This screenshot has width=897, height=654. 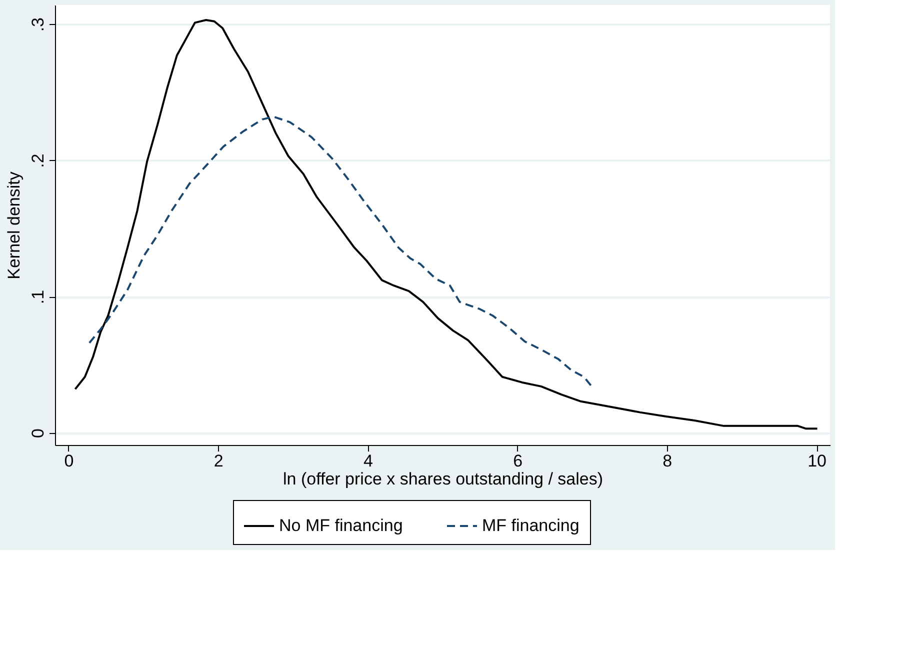 I want to click on y-axis-title: Kernel density, so click(x=14, y=225).